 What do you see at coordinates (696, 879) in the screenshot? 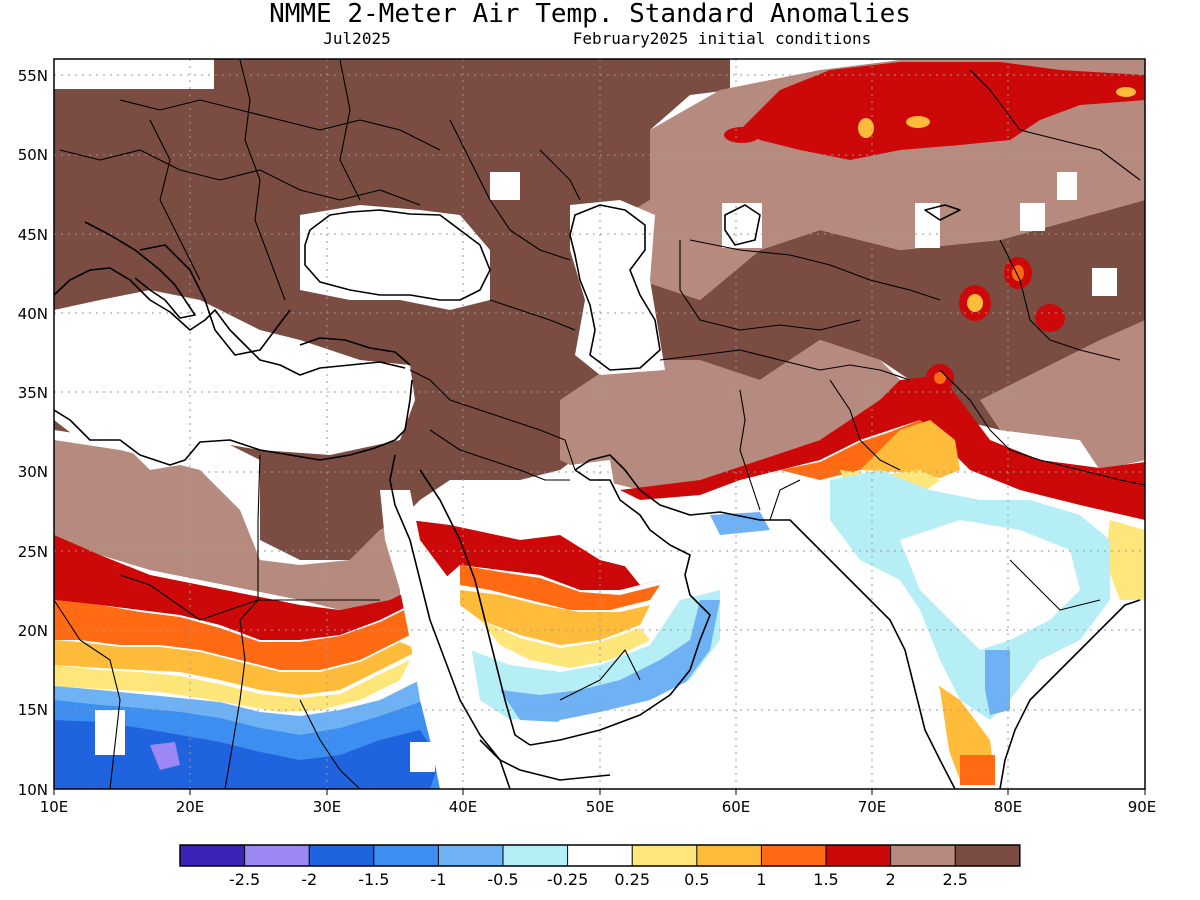
I see `colorbar-label: 0.5` at bounding box center [696, 879].